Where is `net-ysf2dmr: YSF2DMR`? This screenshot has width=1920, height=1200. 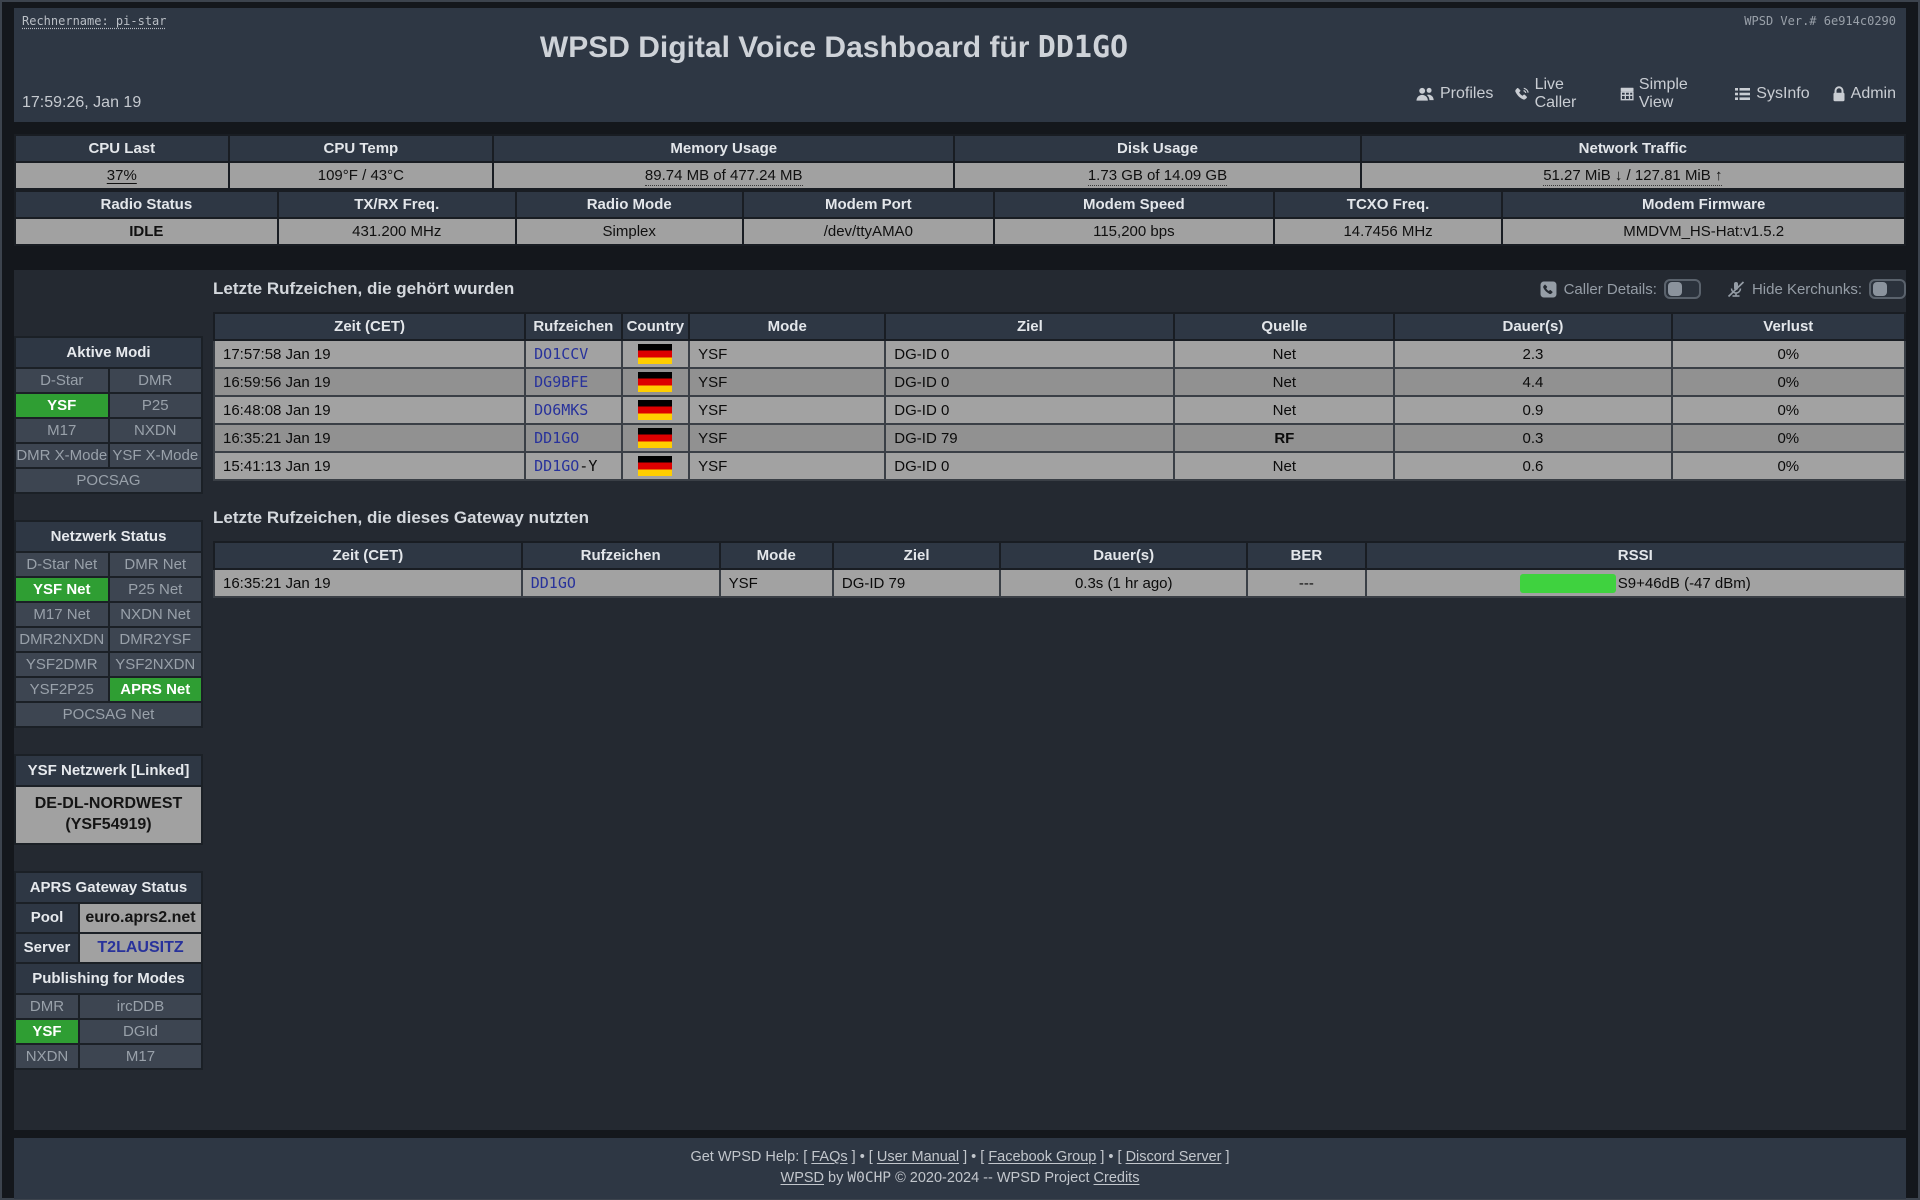 net-ysf2dmr: YSF2DMR is located at coordinates (62, 664).